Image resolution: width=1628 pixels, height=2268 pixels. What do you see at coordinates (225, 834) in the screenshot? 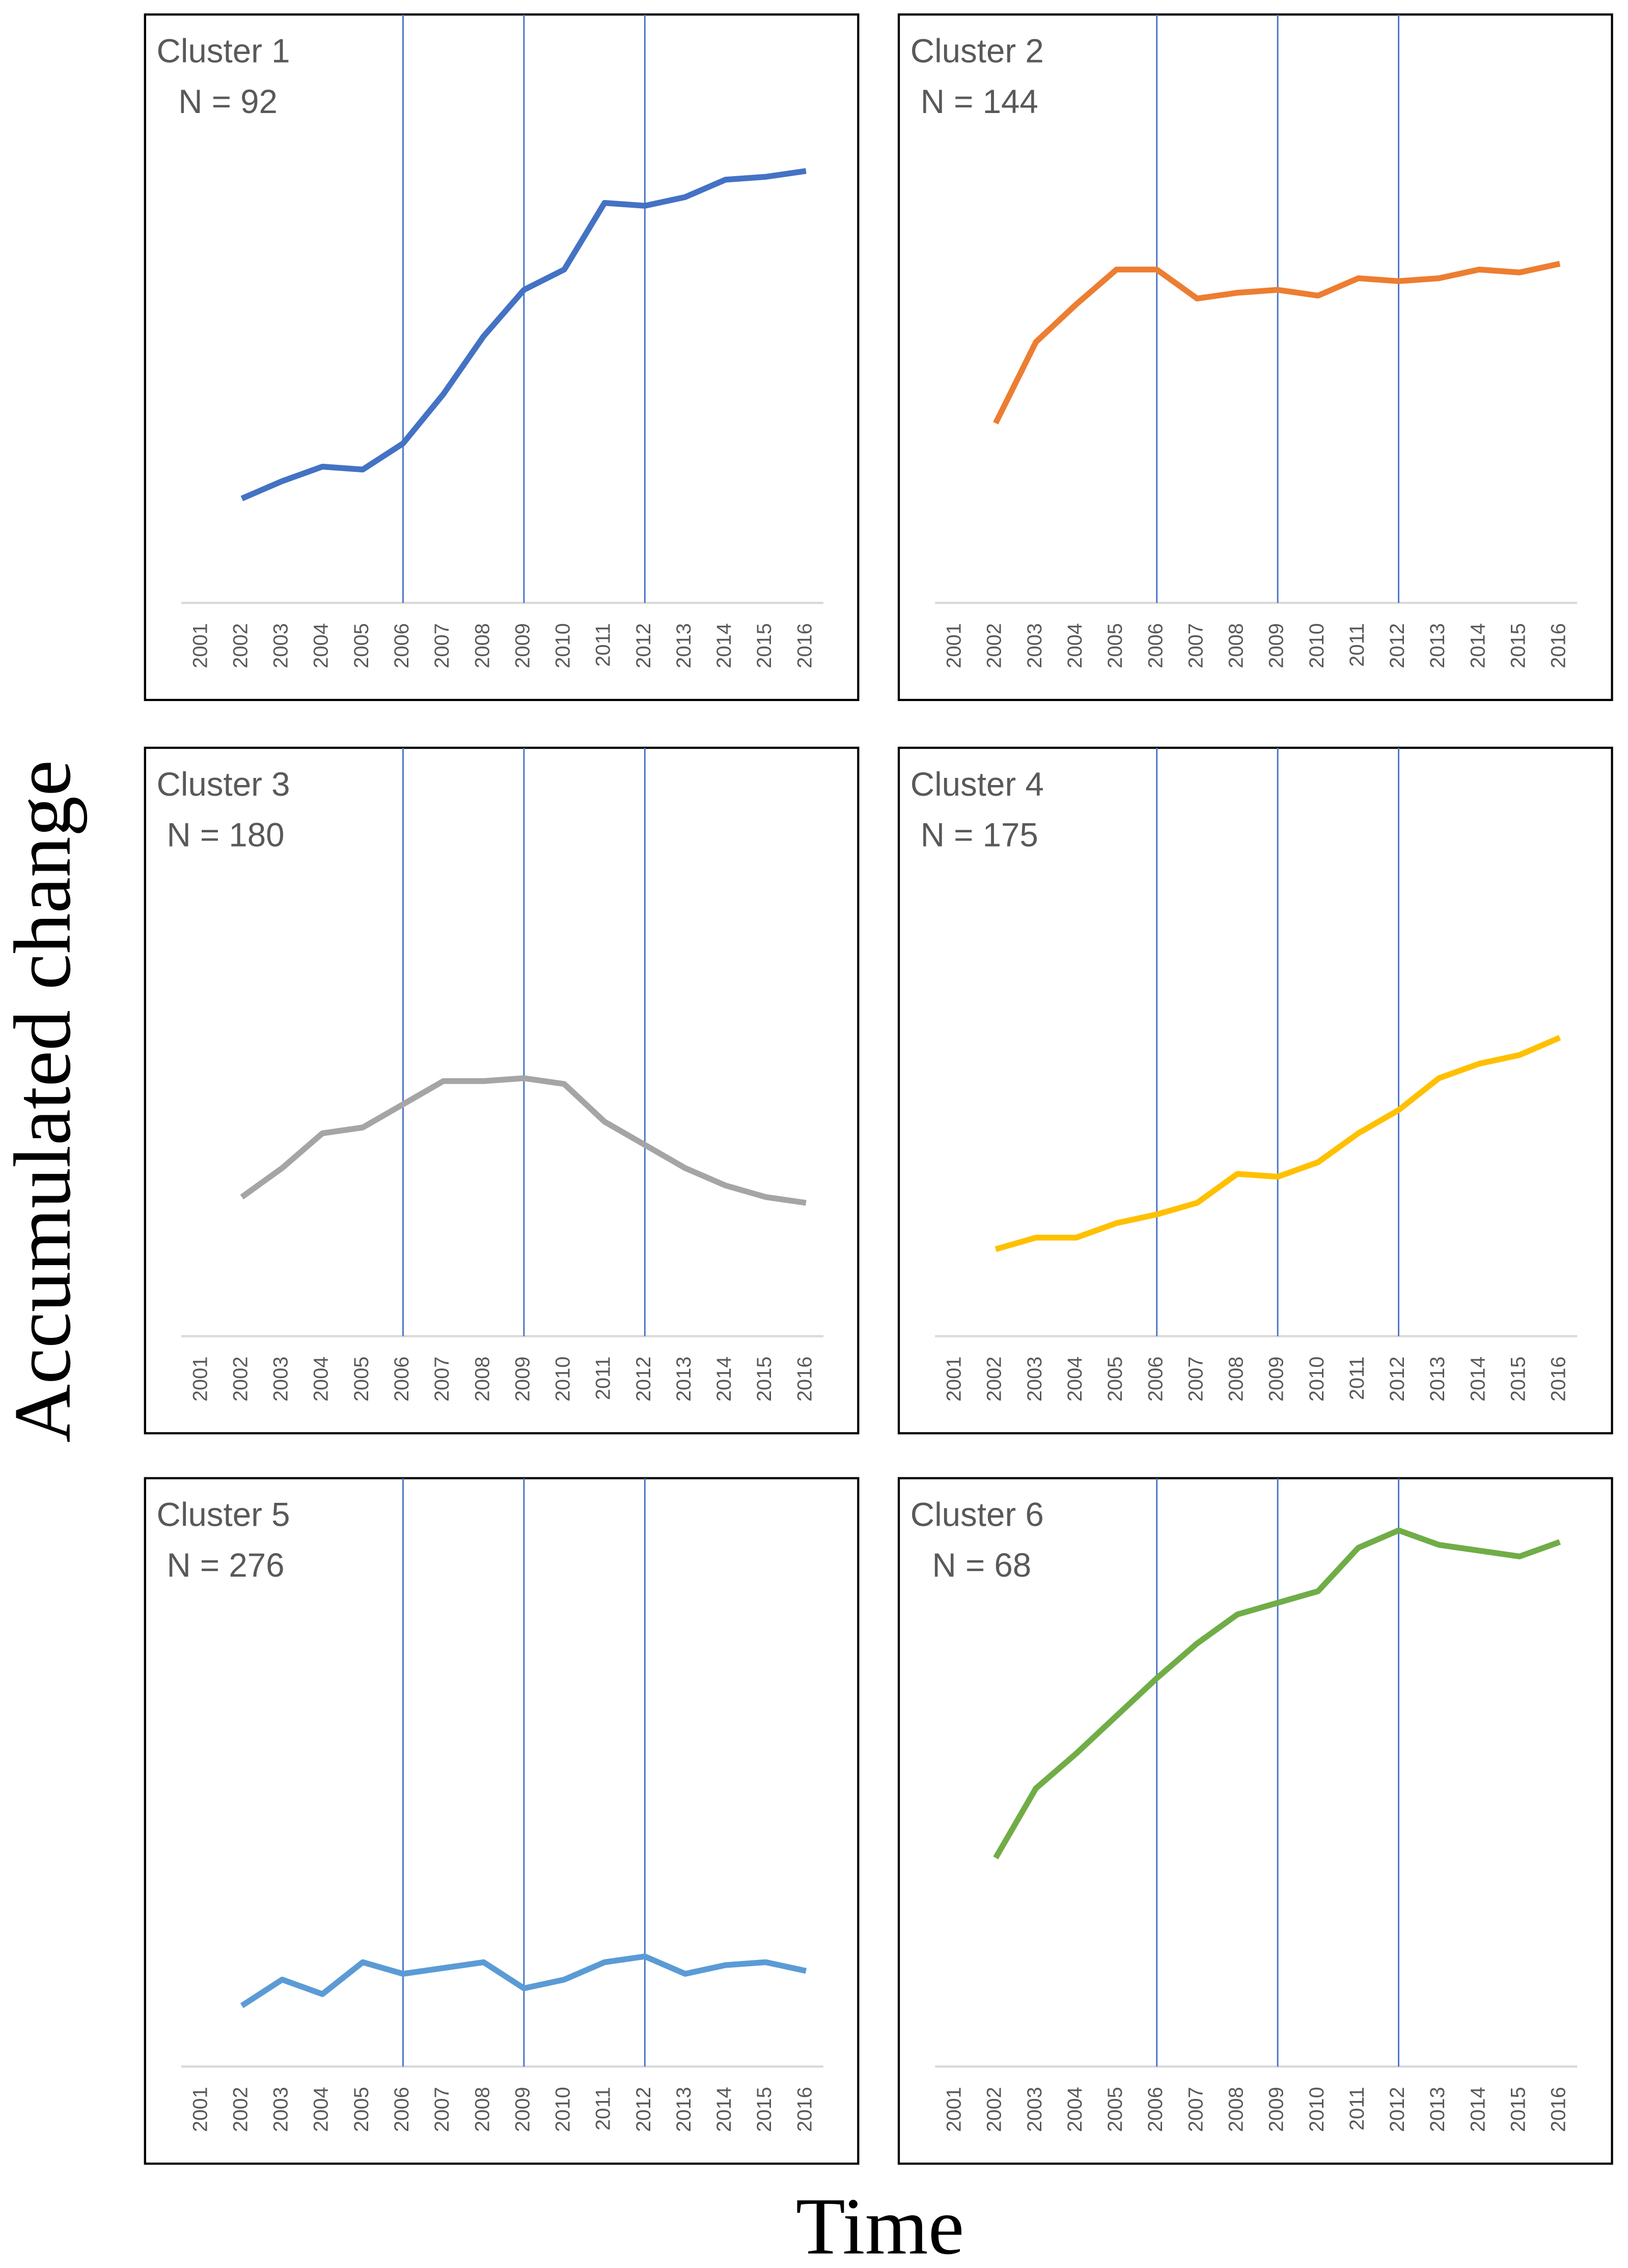
I see `panel-subtitle: N = 180` at bounding box center [225, 834].